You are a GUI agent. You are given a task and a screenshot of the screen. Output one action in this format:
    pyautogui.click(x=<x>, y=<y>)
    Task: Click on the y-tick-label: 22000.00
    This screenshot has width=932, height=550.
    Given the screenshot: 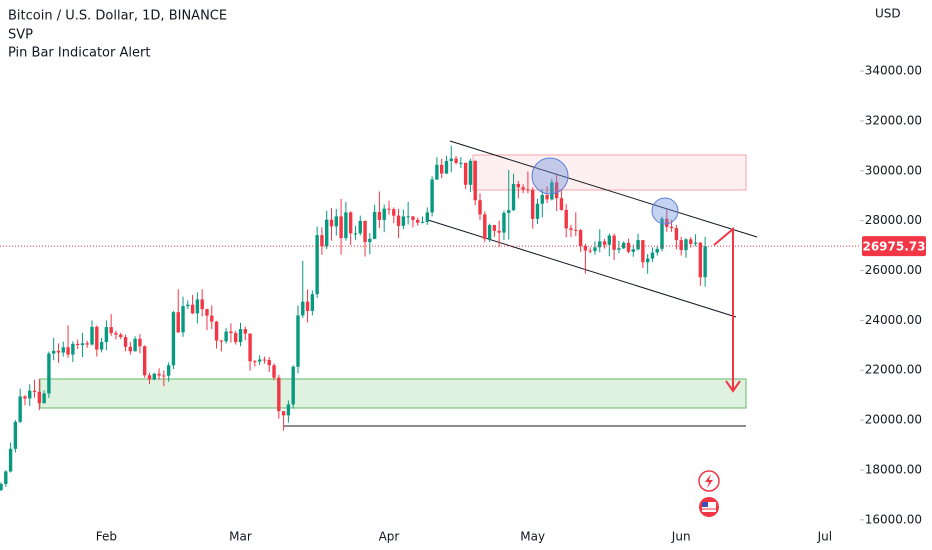 What is the action you would take?
    pyautogui.click(x=893, y=370)
    